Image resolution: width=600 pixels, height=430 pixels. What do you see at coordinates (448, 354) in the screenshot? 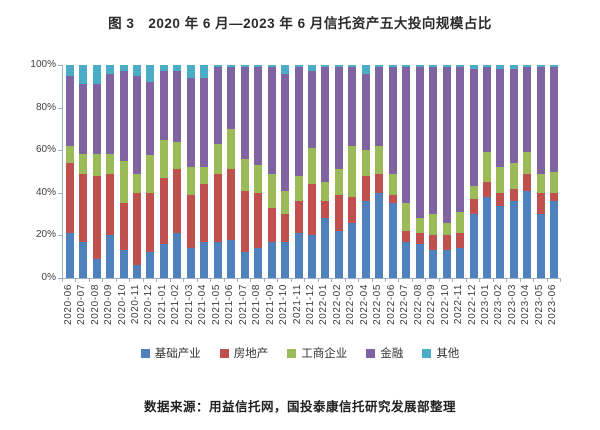
I see `legend-label-other: 其他` at bounding box center [448, 354].